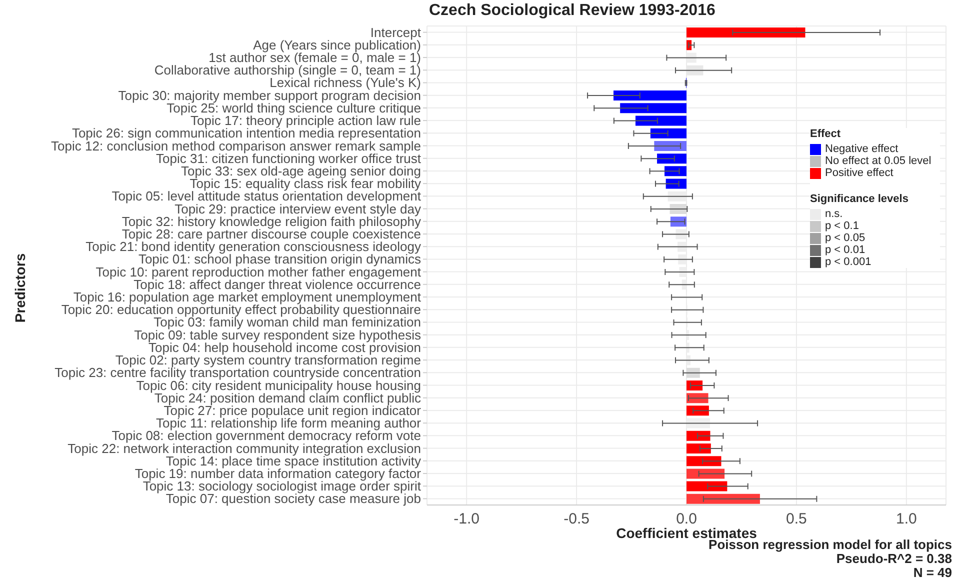 The width and height of the screenshot is (954, 579). What do you see at coordinates (293, 410) in the screenshot?
I see `y-tick-label: Topic 27: price populace unit region indicator` at bounding box center [293, 410].